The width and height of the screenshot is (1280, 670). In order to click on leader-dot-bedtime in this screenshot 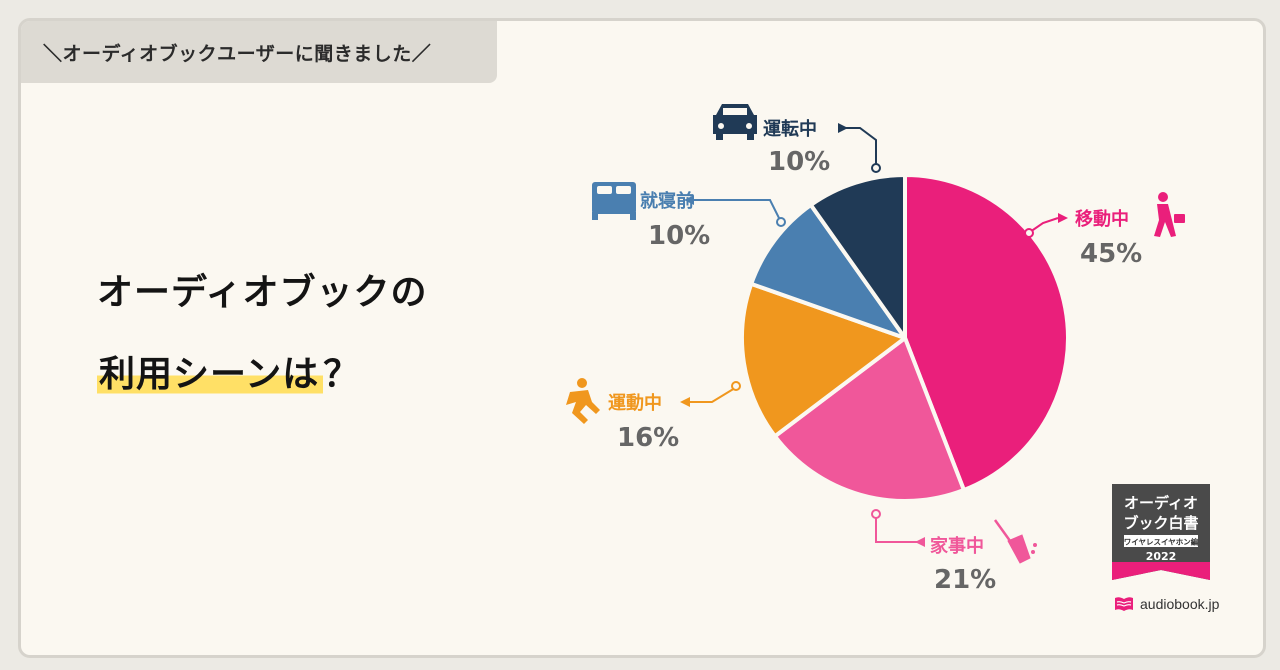, I will do `click(781, 222)`.